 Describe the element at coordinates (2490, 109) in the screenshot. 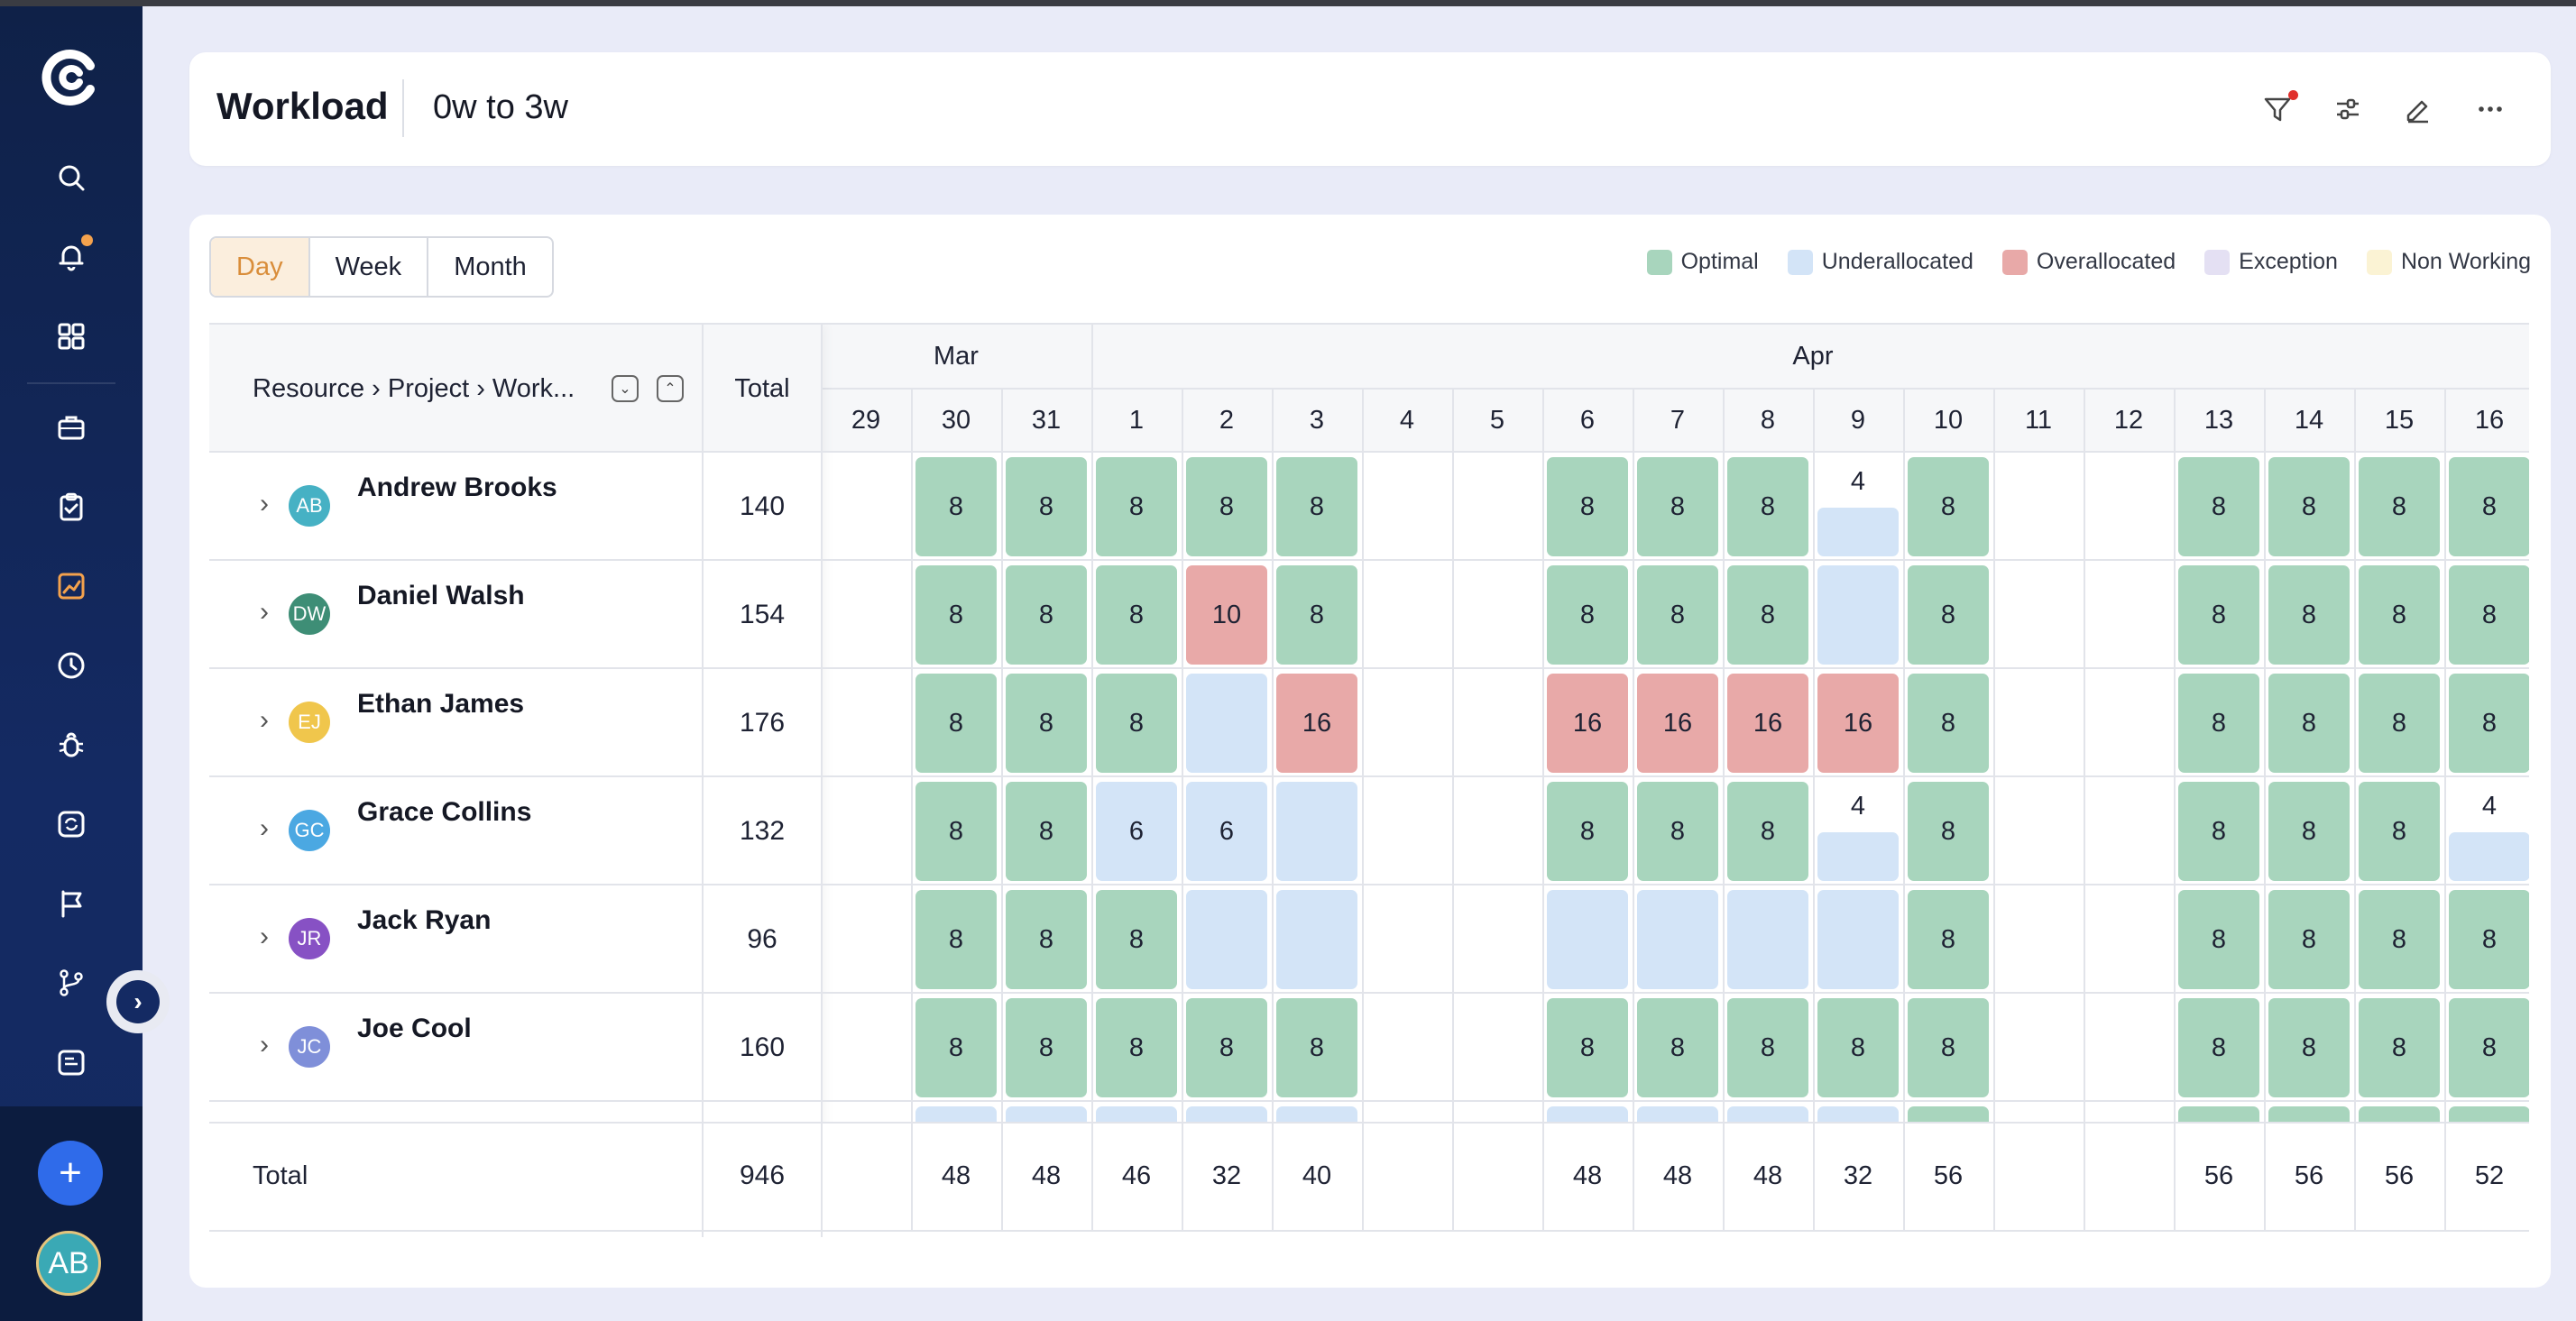

I see `more-options-icon` at that location.